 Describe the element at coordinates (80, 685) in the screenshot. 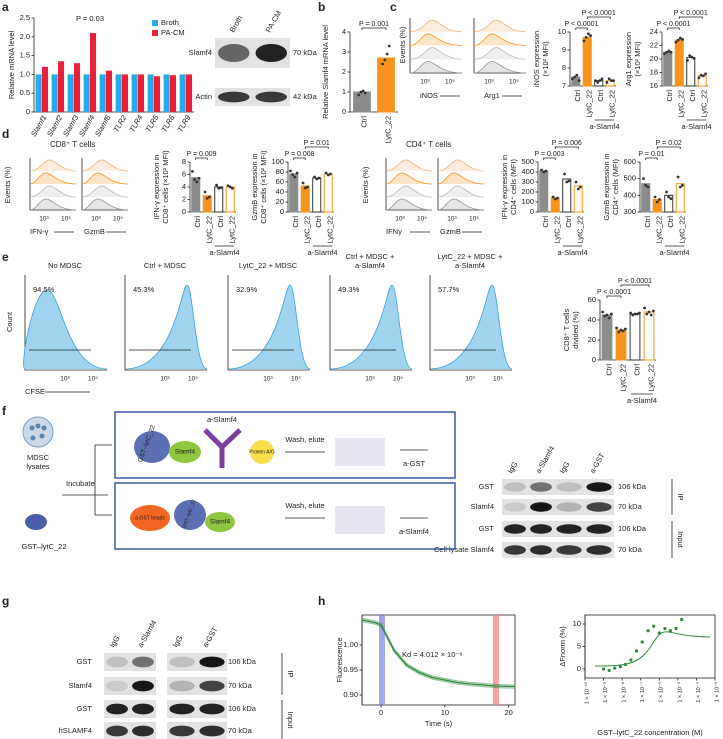

I see `row-label: Slamf4` at that location.